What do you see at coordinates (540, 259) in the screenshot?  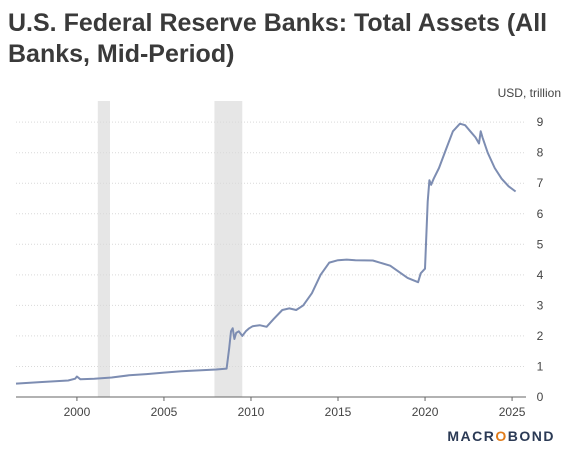 I see `y-axis-ticks: 0 1 2 3 4 5 6 7 8 9` at bounding box center [540, 259].